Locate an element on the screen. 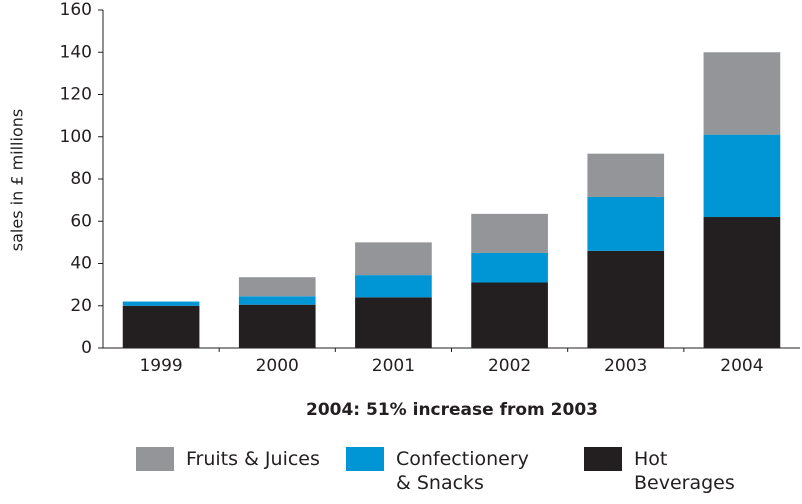 The width and height of the screenshot is (802, 504). x-tick-label: 2001 is located at coordinates (393, 366).